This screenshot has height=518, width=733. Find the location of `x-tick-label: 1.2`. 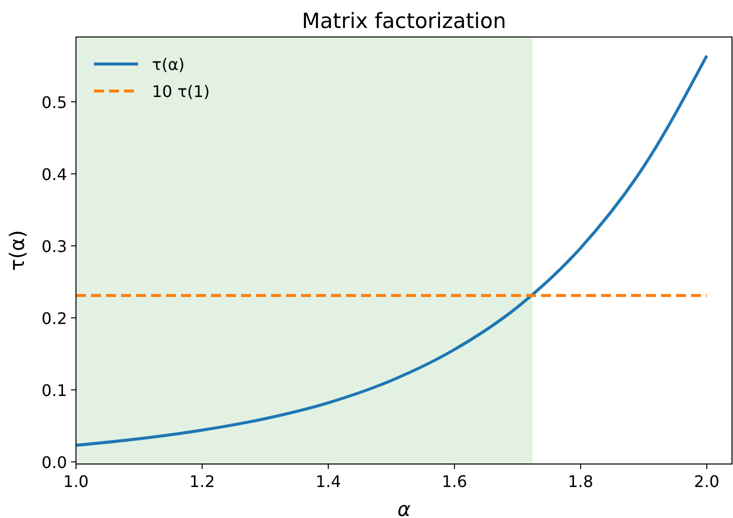

x-tick-label: 1.2 is located at coordinates (202, 481).